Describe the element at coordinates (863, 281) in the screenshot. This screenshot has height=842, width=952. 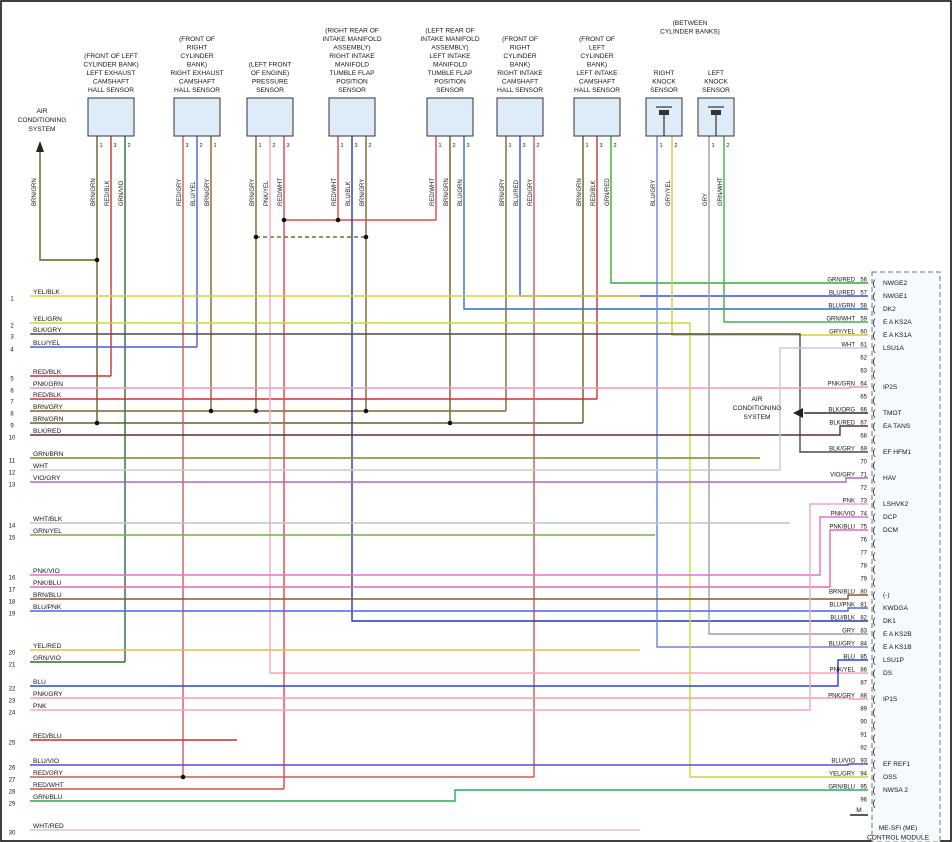
I see `module-pin-number: 56` at that location.